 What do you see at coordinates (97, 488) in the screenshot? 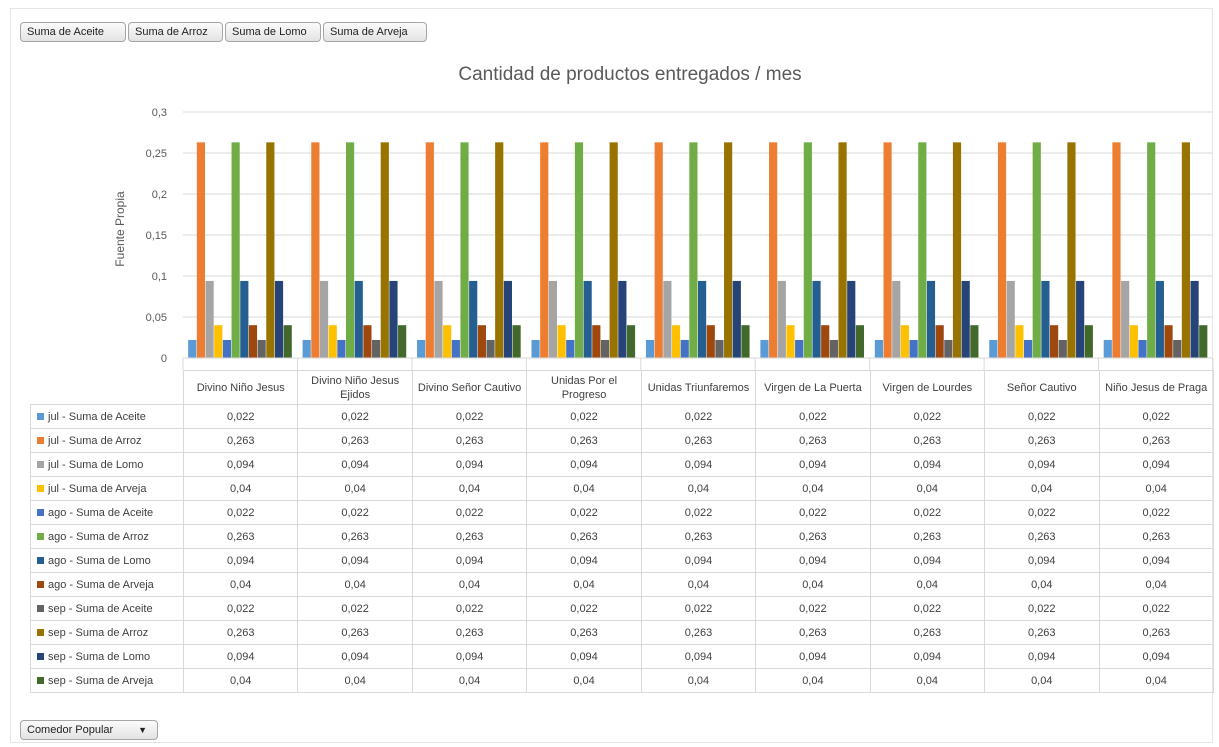
I see `series-name: jul - Suma de Arveja` at bounding box center [97, 488].